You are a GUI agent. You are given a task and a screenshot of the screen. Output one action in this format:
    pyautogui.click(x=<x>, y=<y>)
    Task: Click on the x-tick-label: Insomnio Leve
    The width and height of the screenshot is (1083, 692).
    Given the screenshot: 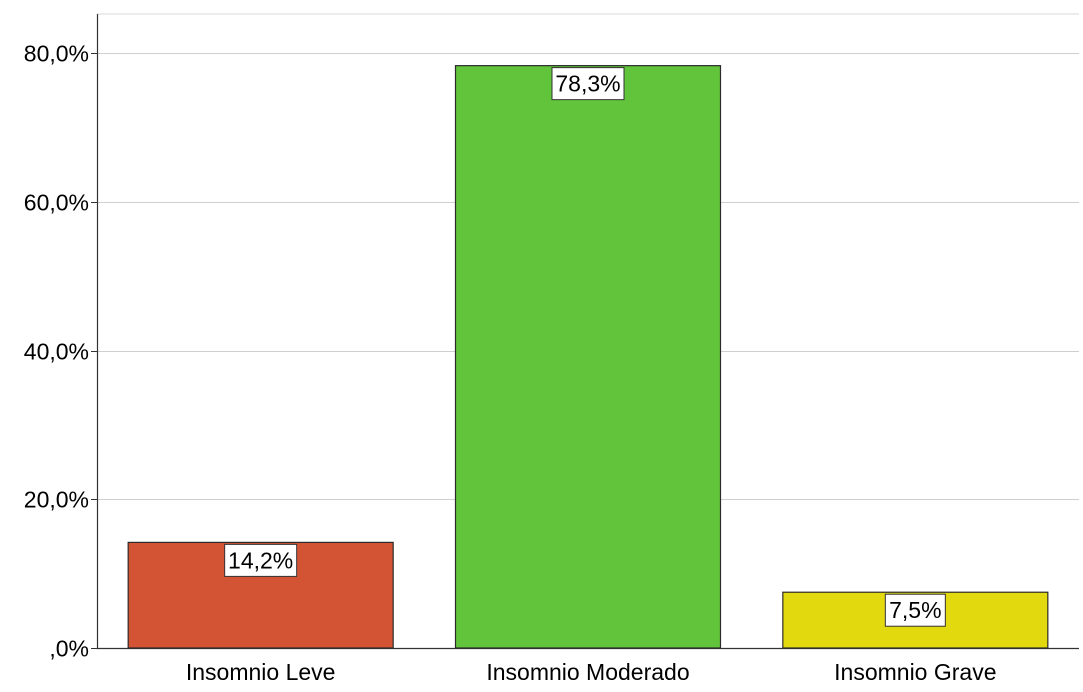 What is the action you would take?
    pyautogui.click(x=261, y=672)
    